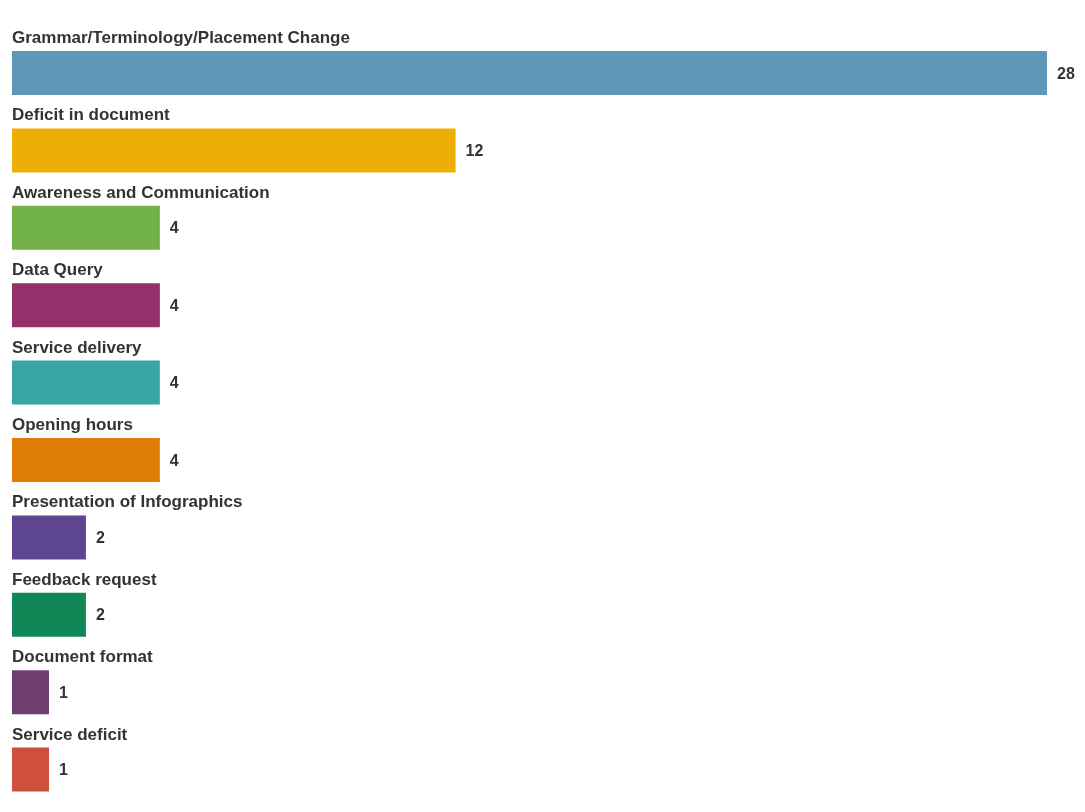 Image resolution: width=1085 pixels, height=812 pixels. What do you see at coordinates (1066, 73) in the screenshot?
I see `data-label: 28` at bounding box center [1066, 73].